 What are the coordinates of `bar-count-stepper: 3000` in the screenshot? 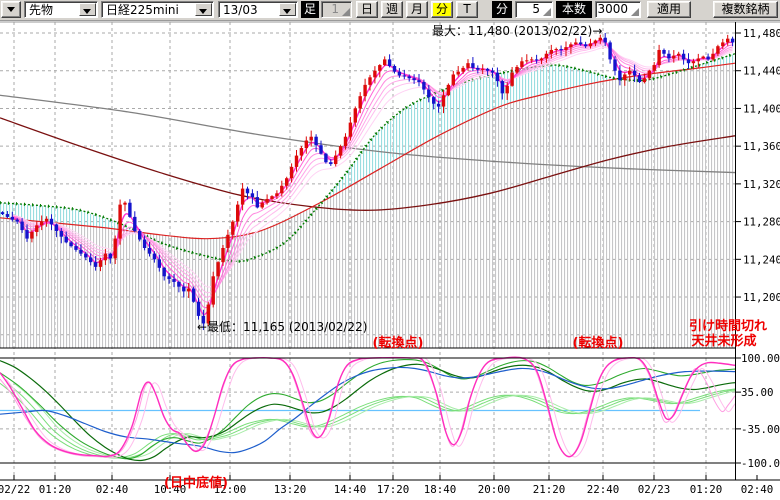 It's located at (618, 9).